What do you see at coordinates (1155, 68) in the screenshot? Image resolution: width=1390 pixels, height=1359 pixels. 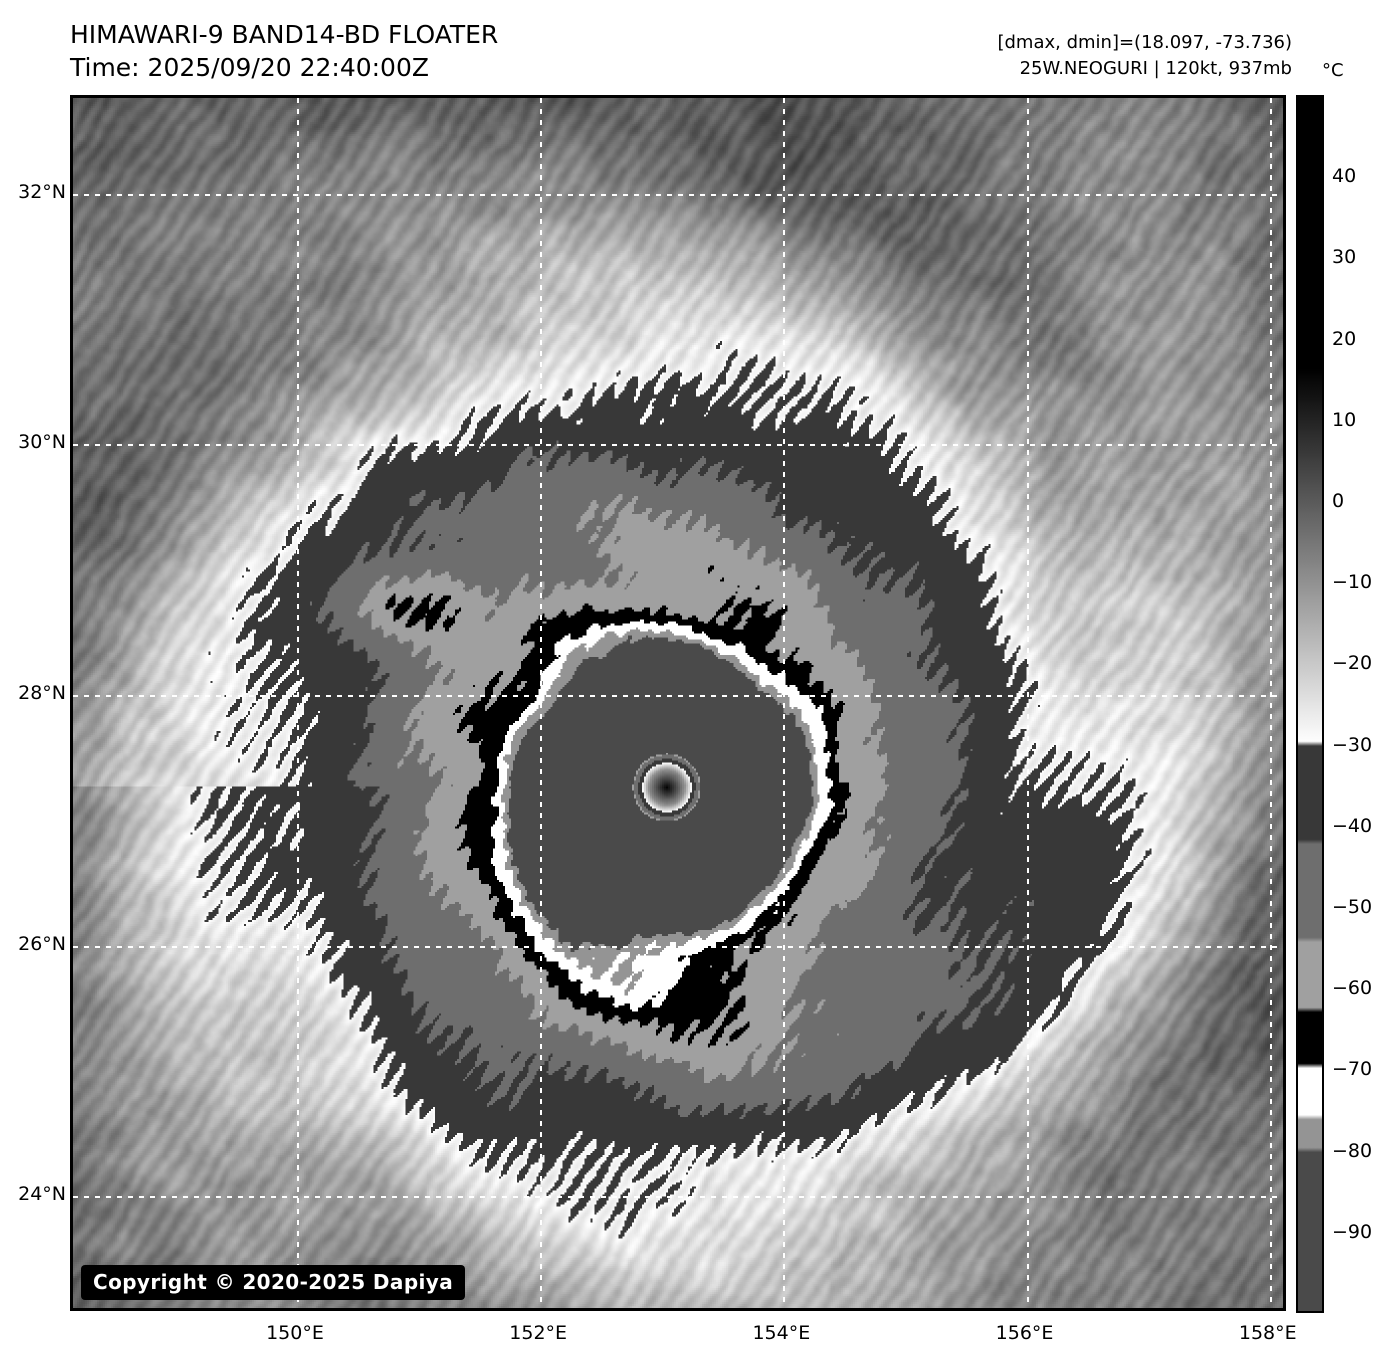 I see `storm-info-label: 25W.NEOGURI | 120kt, 937mb` at bounding box center [1155, 68].